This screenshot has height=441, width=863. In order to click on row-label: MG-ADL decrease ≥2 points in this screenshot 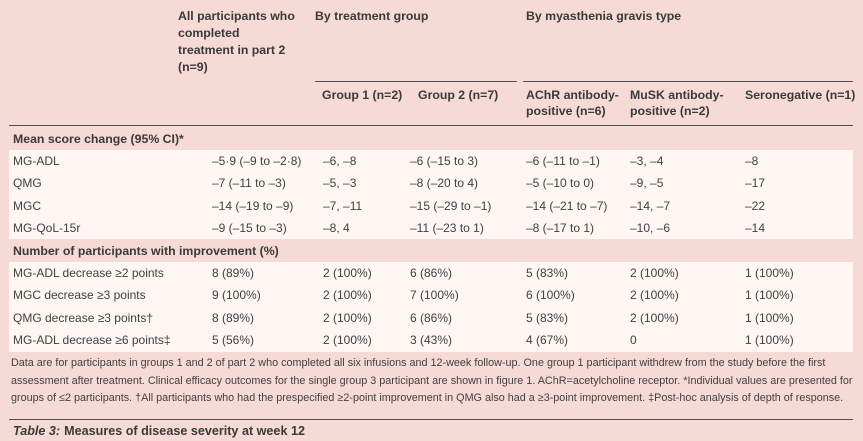, I will do `click(88, 273)`.